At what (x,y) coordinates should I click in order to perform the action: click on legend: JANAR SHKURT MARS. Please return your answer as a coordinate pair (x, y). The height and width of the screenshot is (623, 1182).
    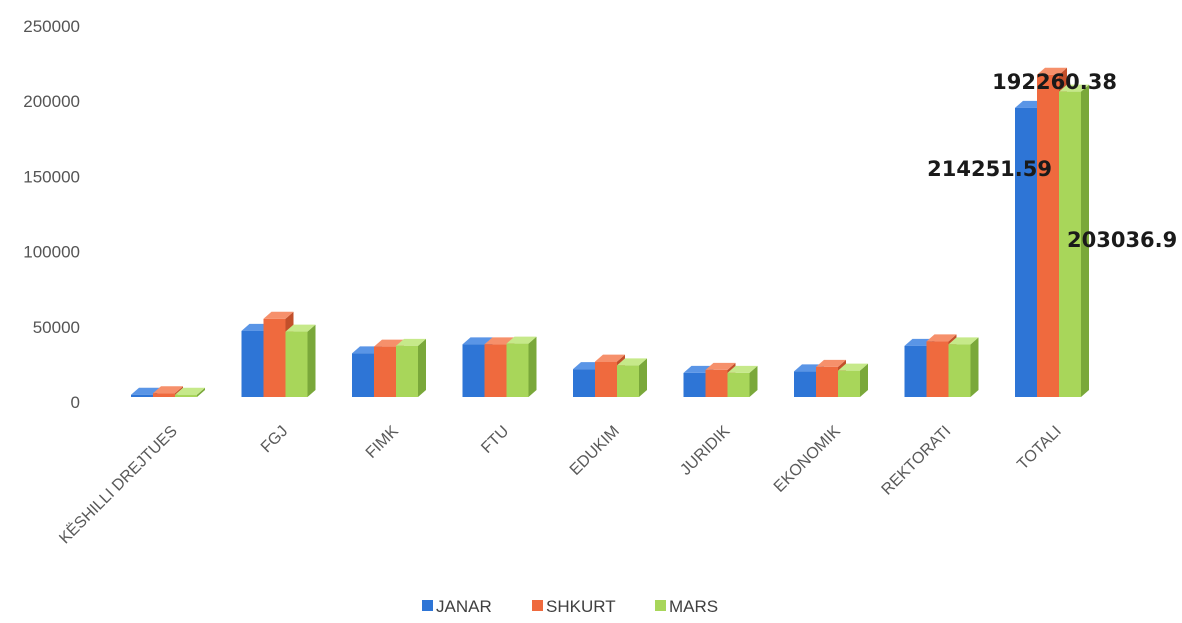
    Looking at the image, I should click on (570, 606).